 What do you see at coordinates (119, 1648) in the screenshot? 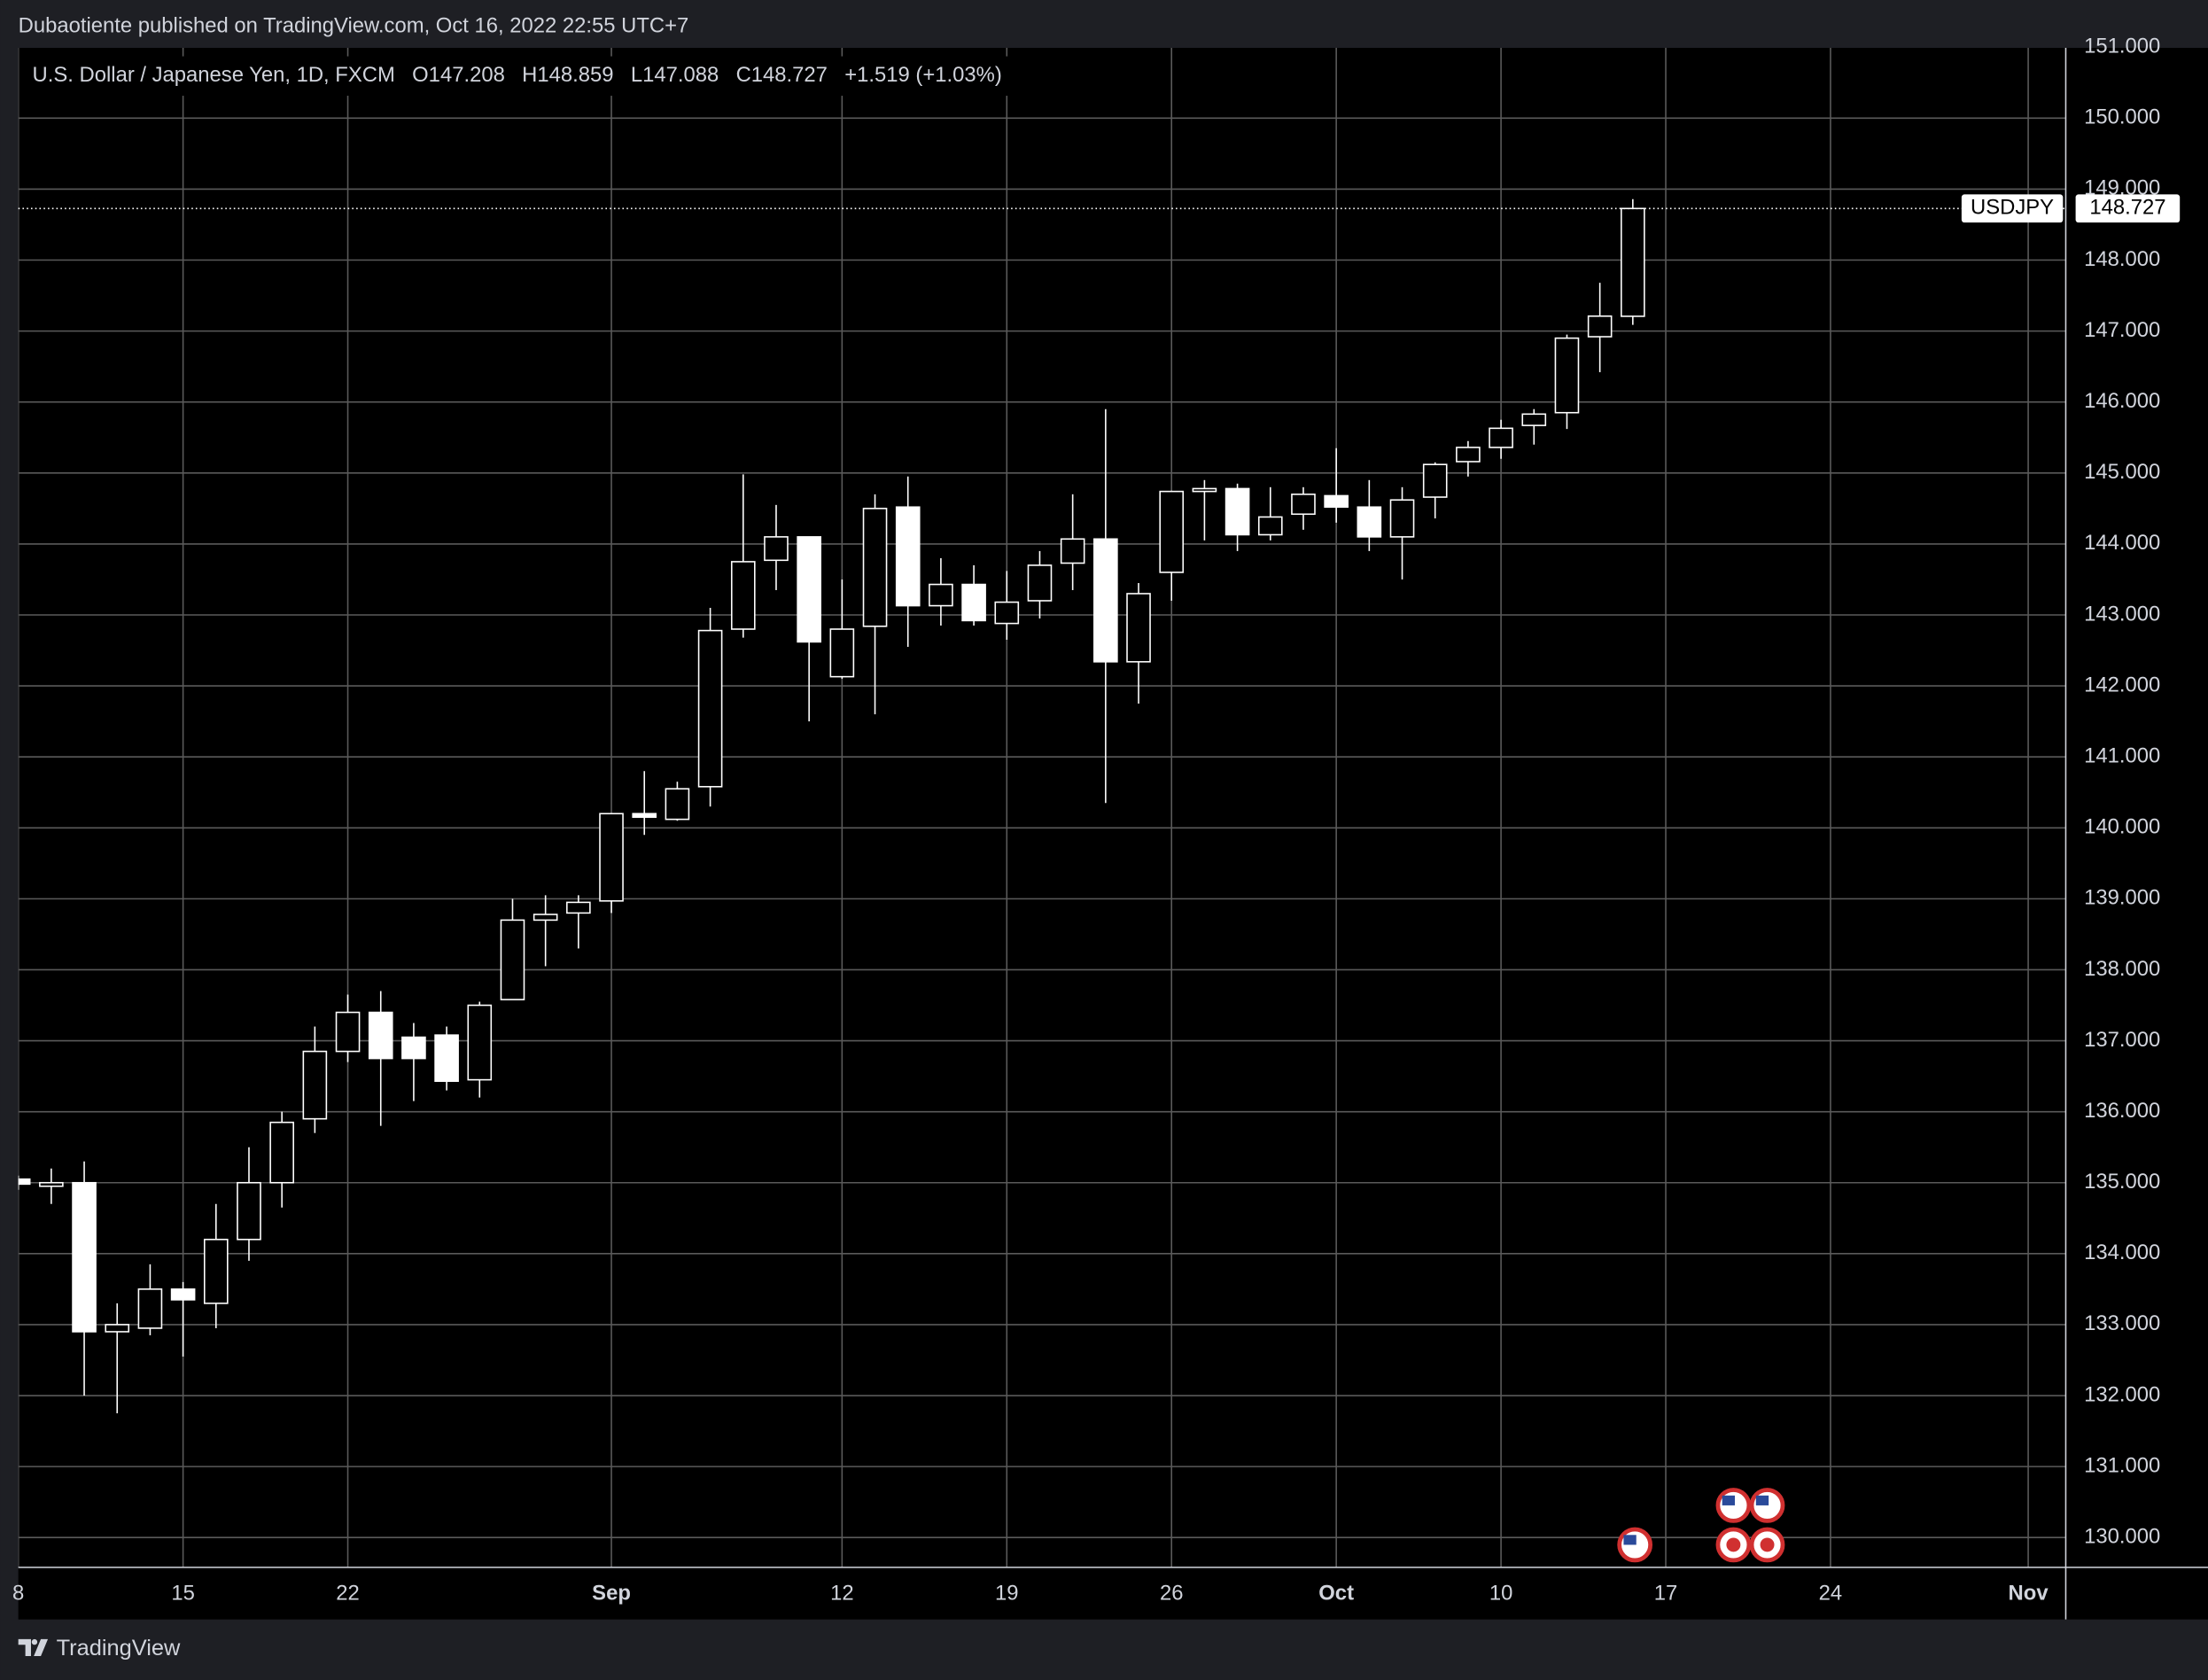
I see `footer-brand: TradingView` at bounding box center [119, 1648].